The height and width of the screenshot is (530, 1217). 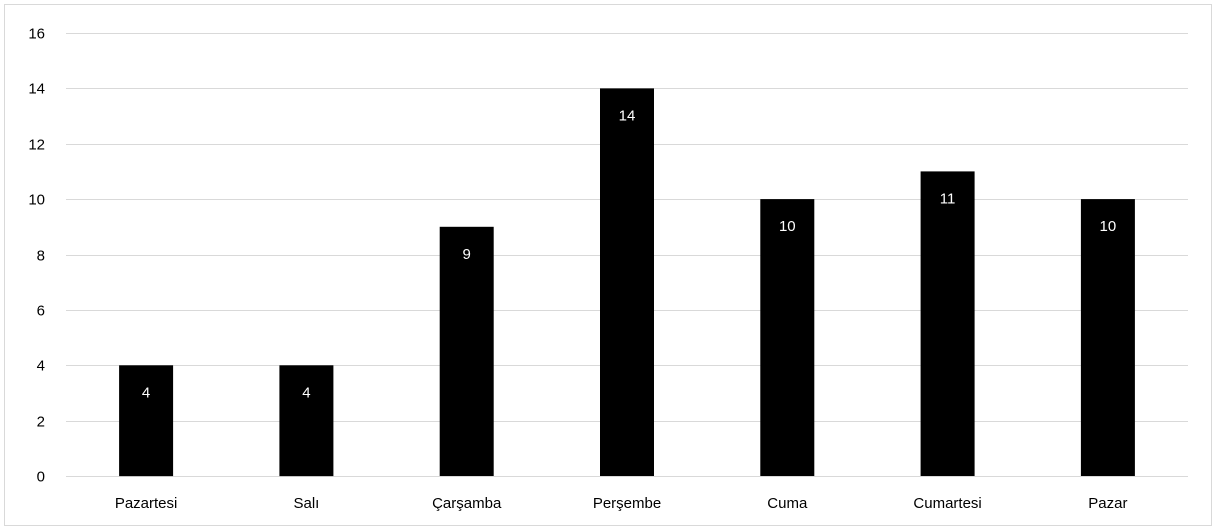 What do you see at coordinates (1107, 503) in the screenshot?
I see `x-tick-label: Pazar` at bounding box center [1107, 503].